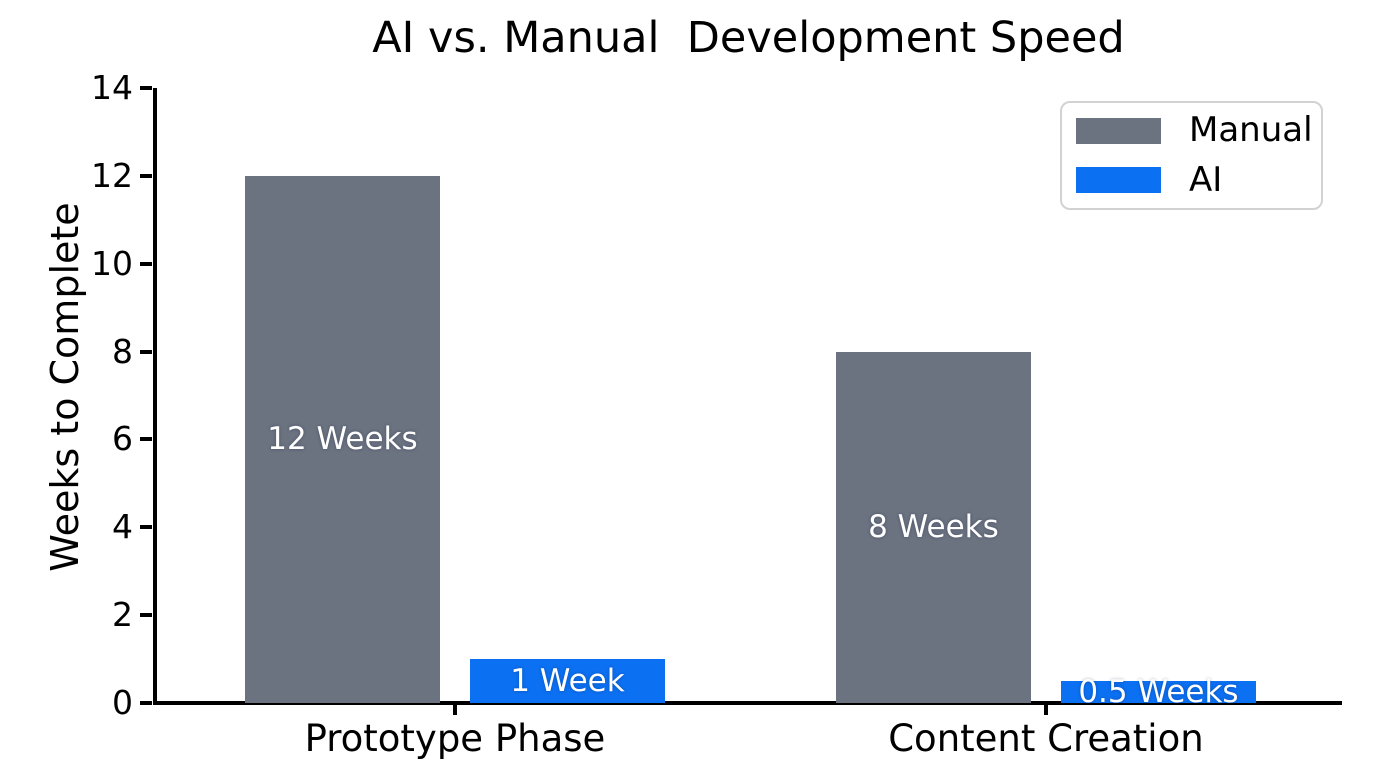 The height and width of the screenshot is (768, 1376). What do you see at coordinates (747, 703) in the screenshot?
I see `x-axis-line` at bounding box center [747, 703].